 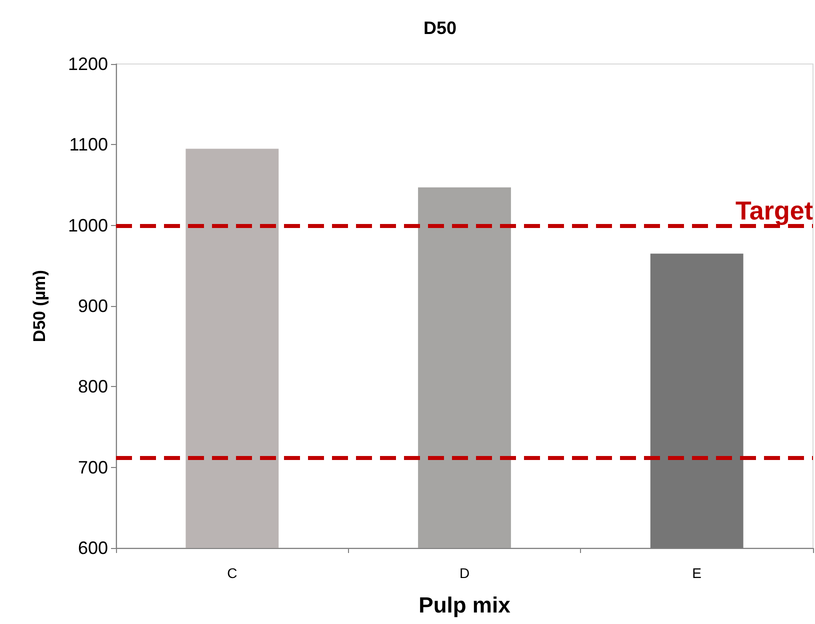 What do you see at coordinates (93, 467) in the screenshot?
I see `y-tick-label: 700` at bounding box center [93, 467].